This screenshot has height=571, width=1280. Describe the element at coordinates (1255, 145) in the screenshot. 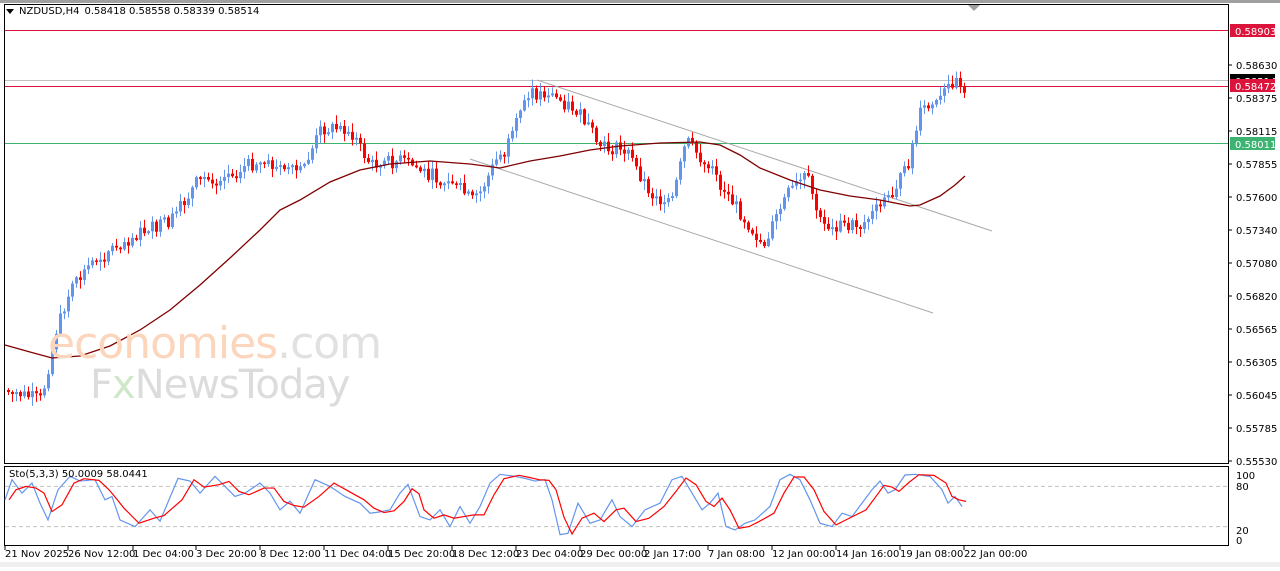

I see `price-label-text: 0.58011` at that location.